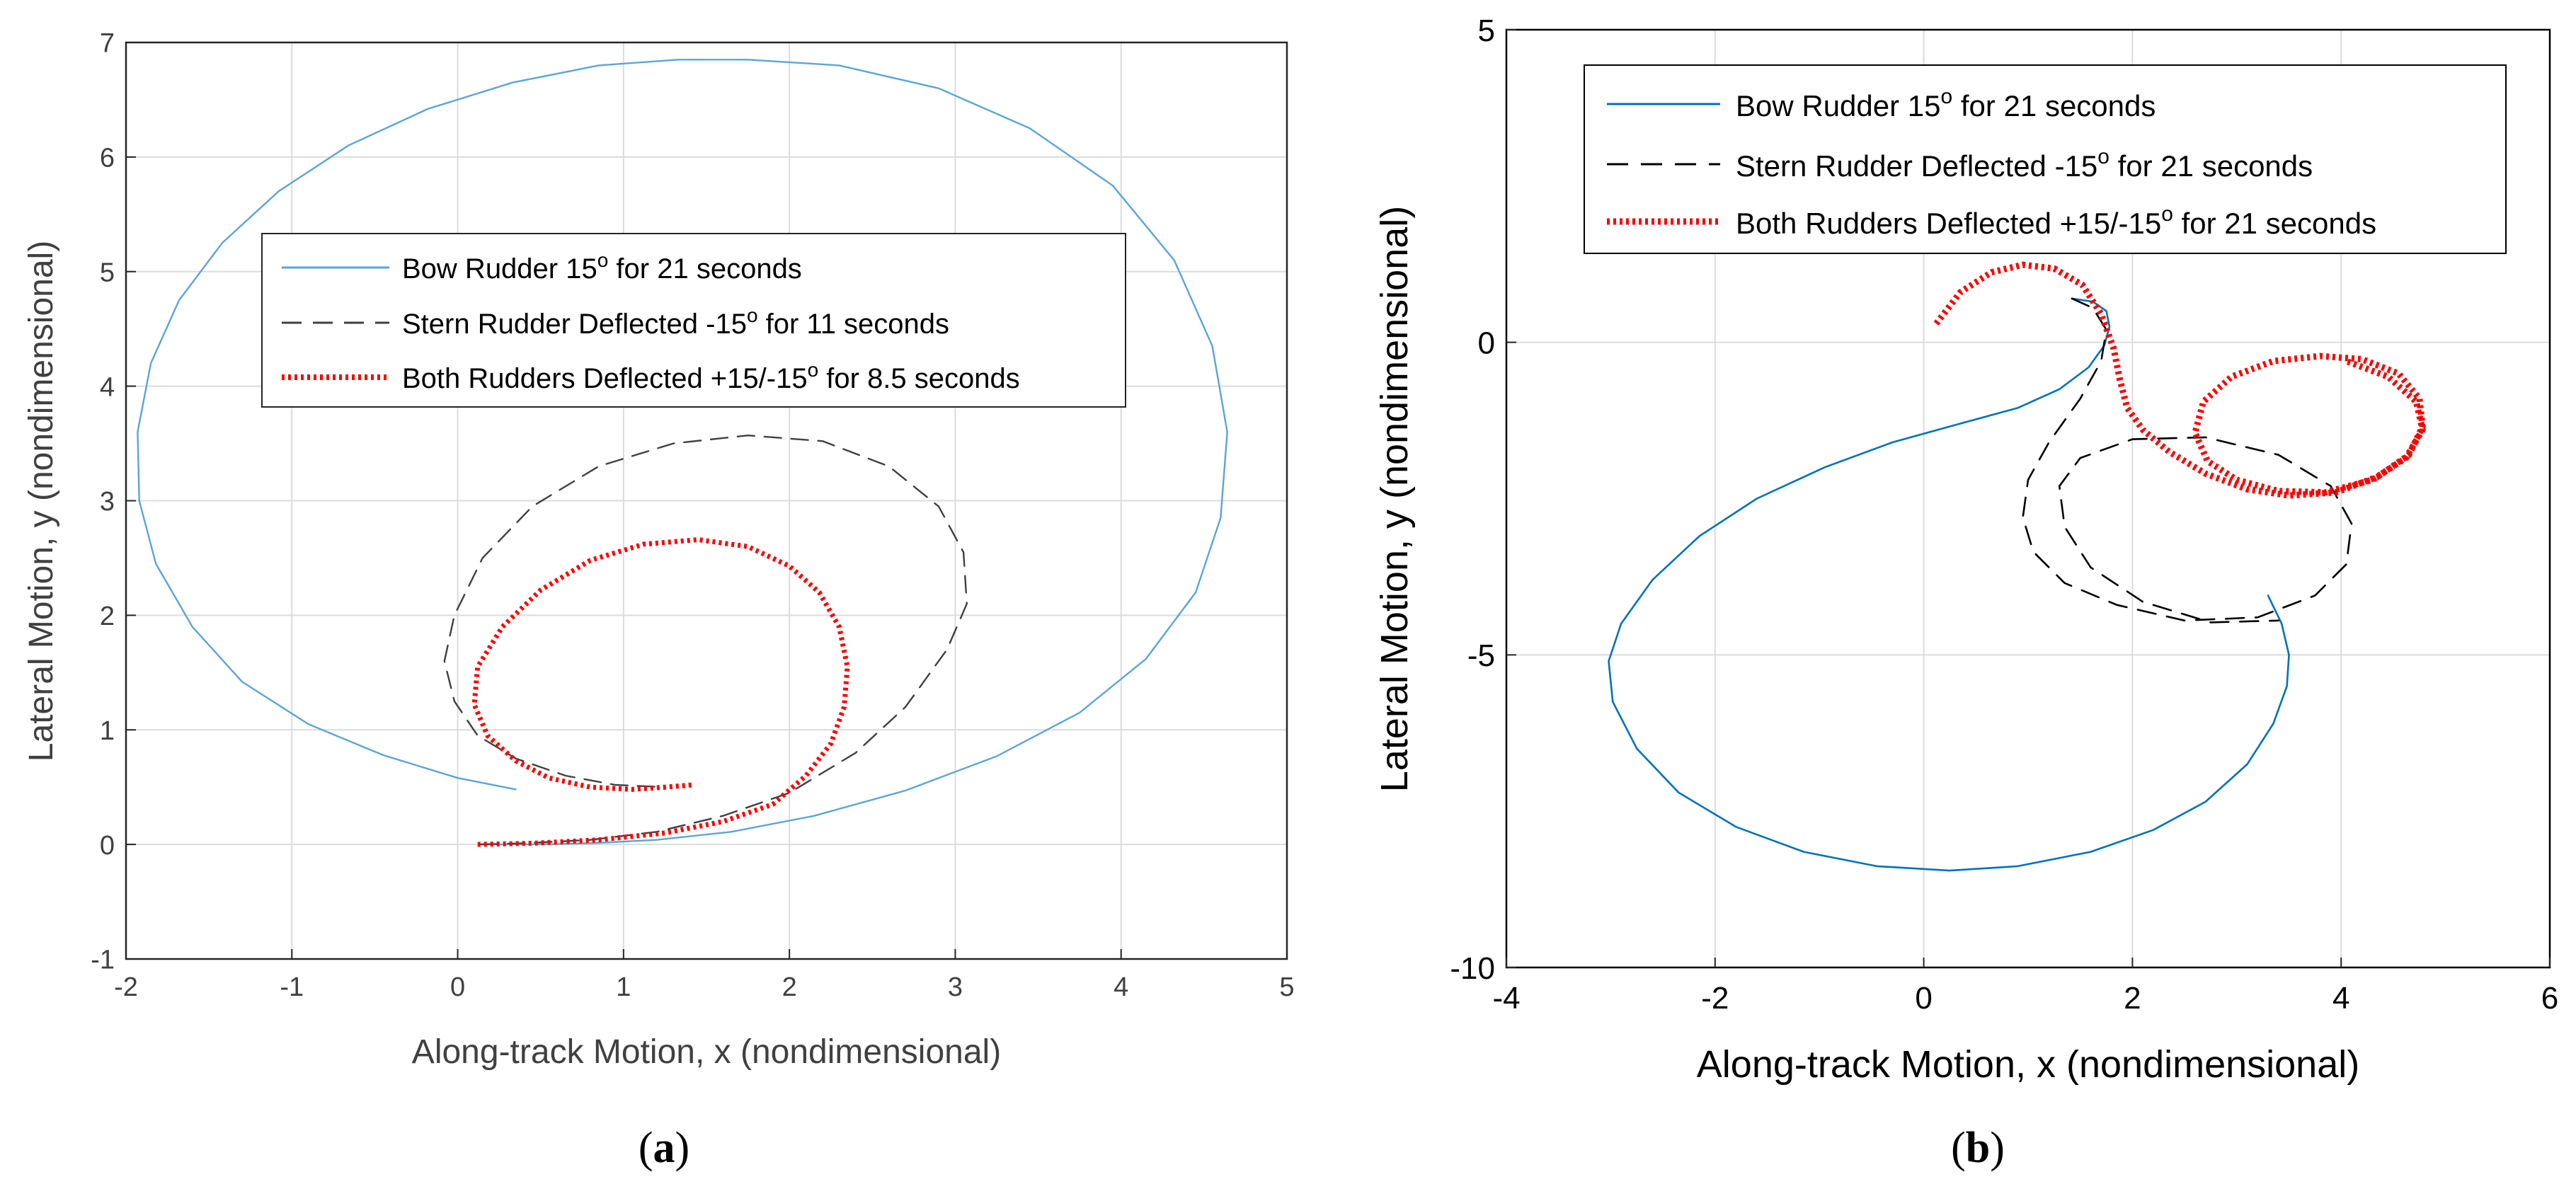 The height and width of the screenshot is (1189, 2576). Describe the element at coordinates (1394, 499) in the screenshot. I see `y-axis-label-b: Lateral Motion, y (nondimensional)` at that location.